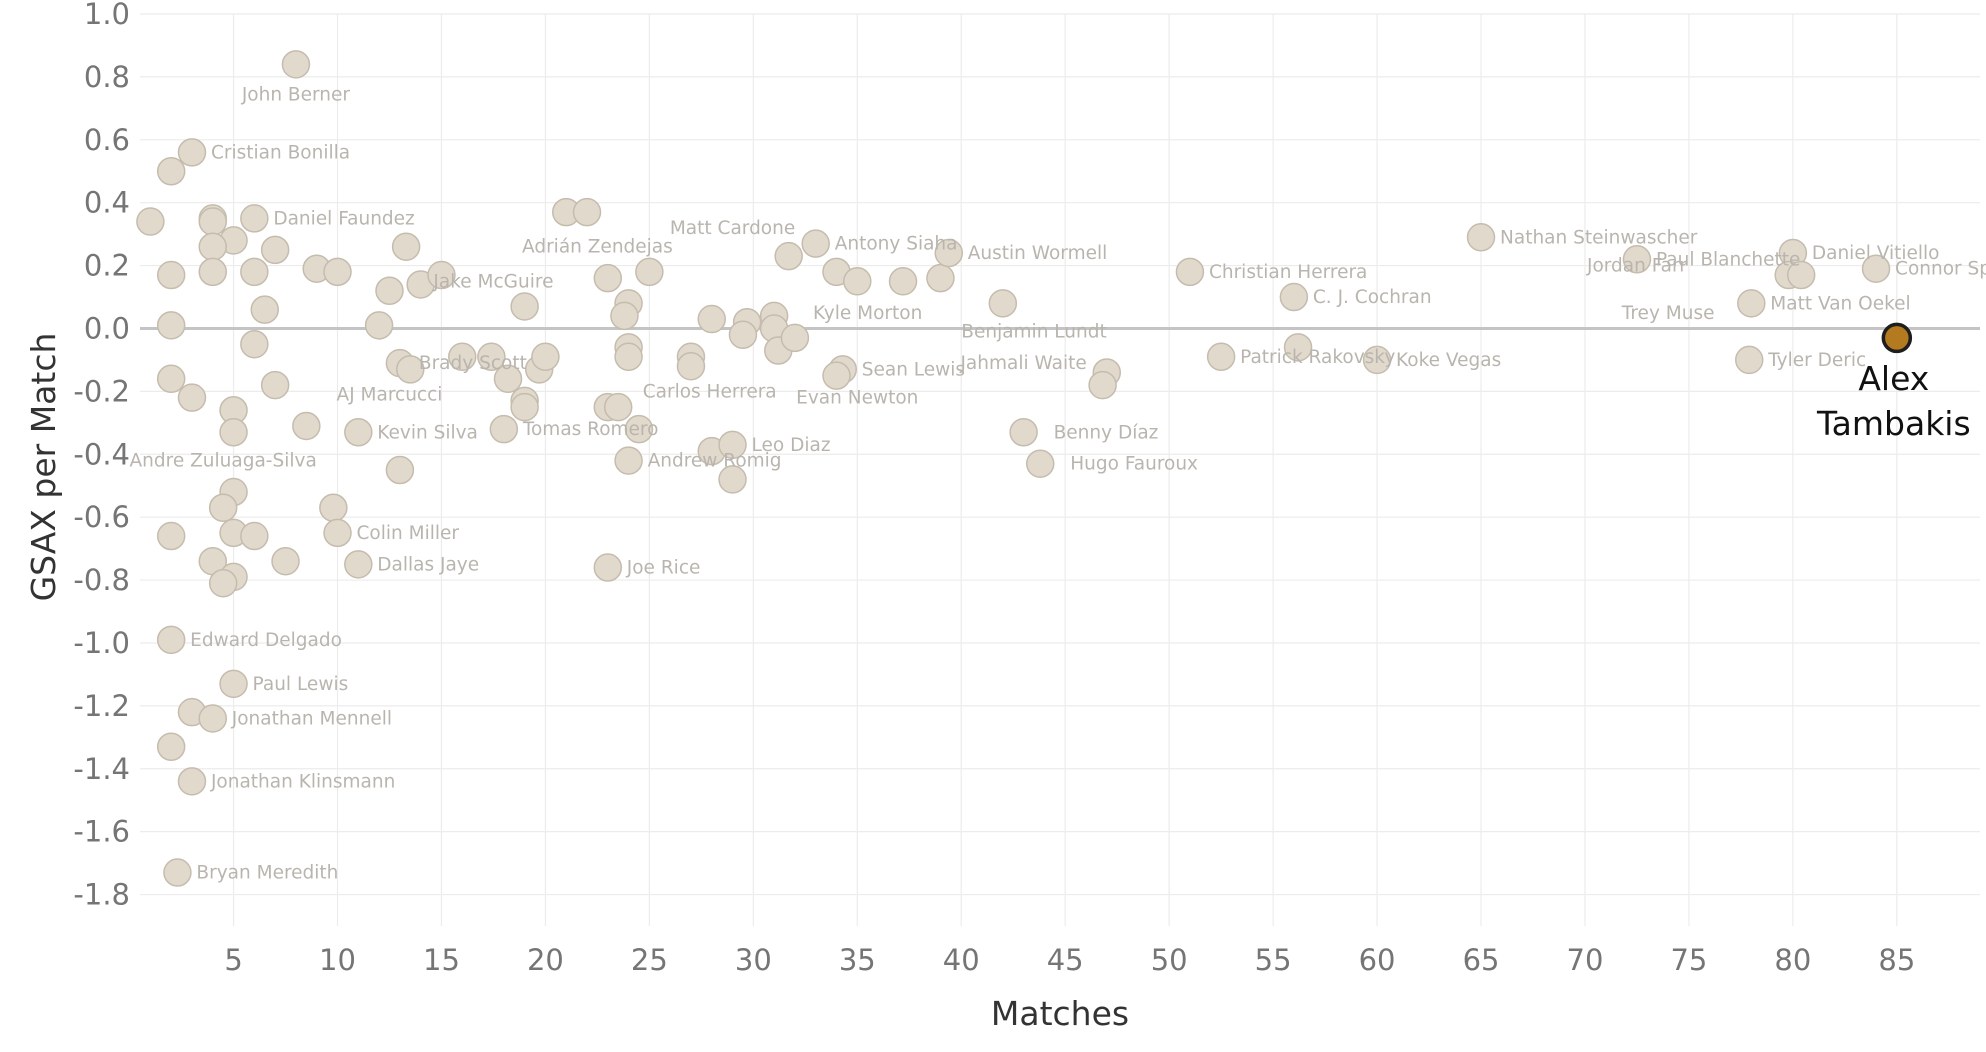 Image resolution: width=1986 pixels, height=1052 pixels. What do you see at coordinates (663, 567) in the screenshot?
I see `point-label: Joe Rice` at bounding box center [663, 567].